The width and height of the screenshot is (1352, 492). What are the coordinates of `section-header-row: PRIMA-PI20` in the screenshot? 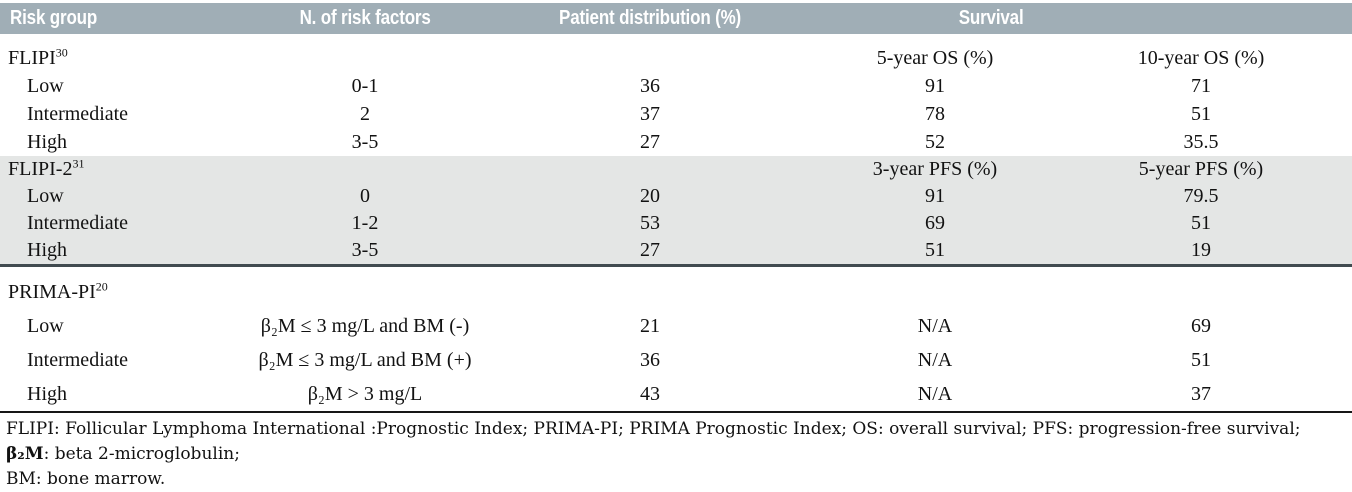 It's located at (676, 288).